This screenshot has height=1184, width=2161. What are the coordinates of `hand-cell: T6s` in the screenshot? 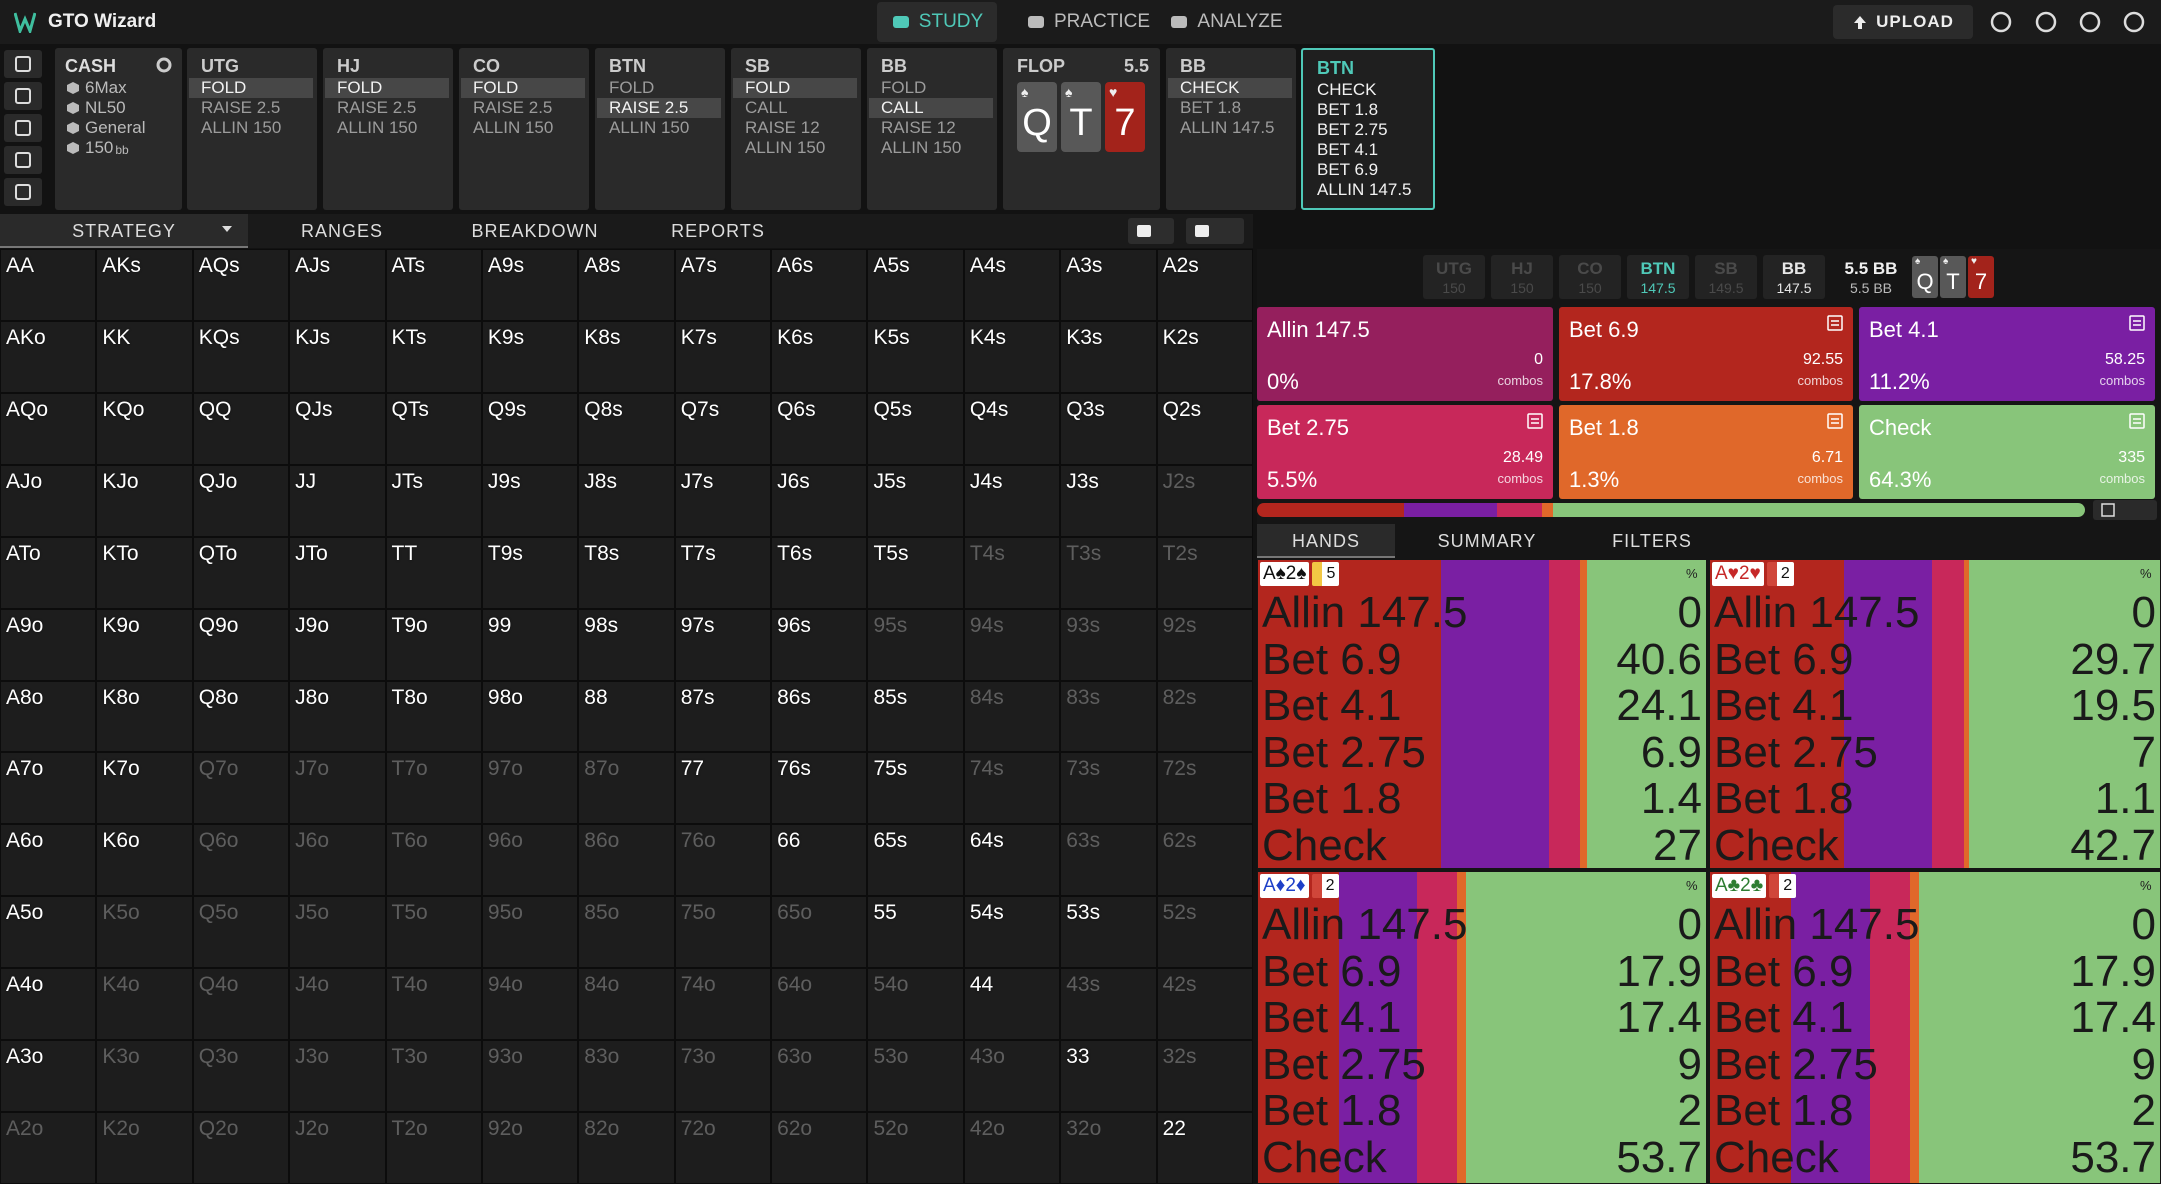 It's located at (819, 572).